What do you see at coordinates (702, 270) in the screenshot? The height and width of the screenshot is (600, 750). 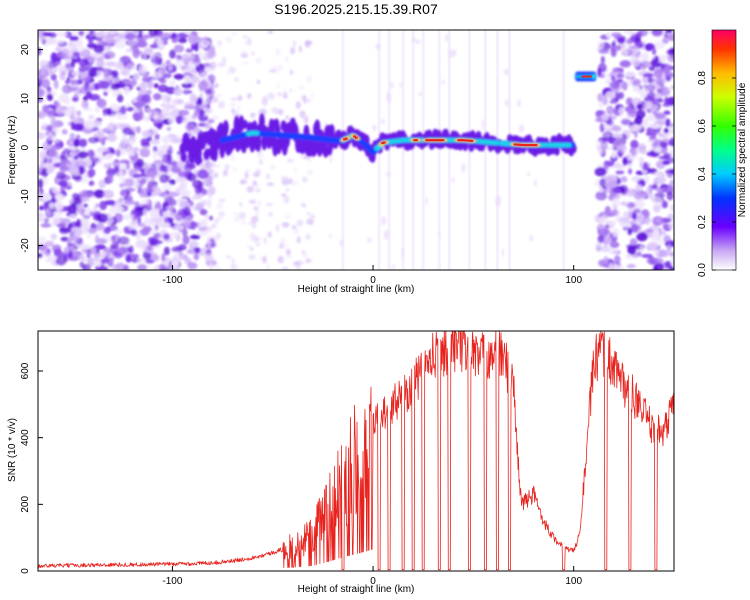 I see `colorbar-tick-label: 0.0` at bounding box center [702, 270].